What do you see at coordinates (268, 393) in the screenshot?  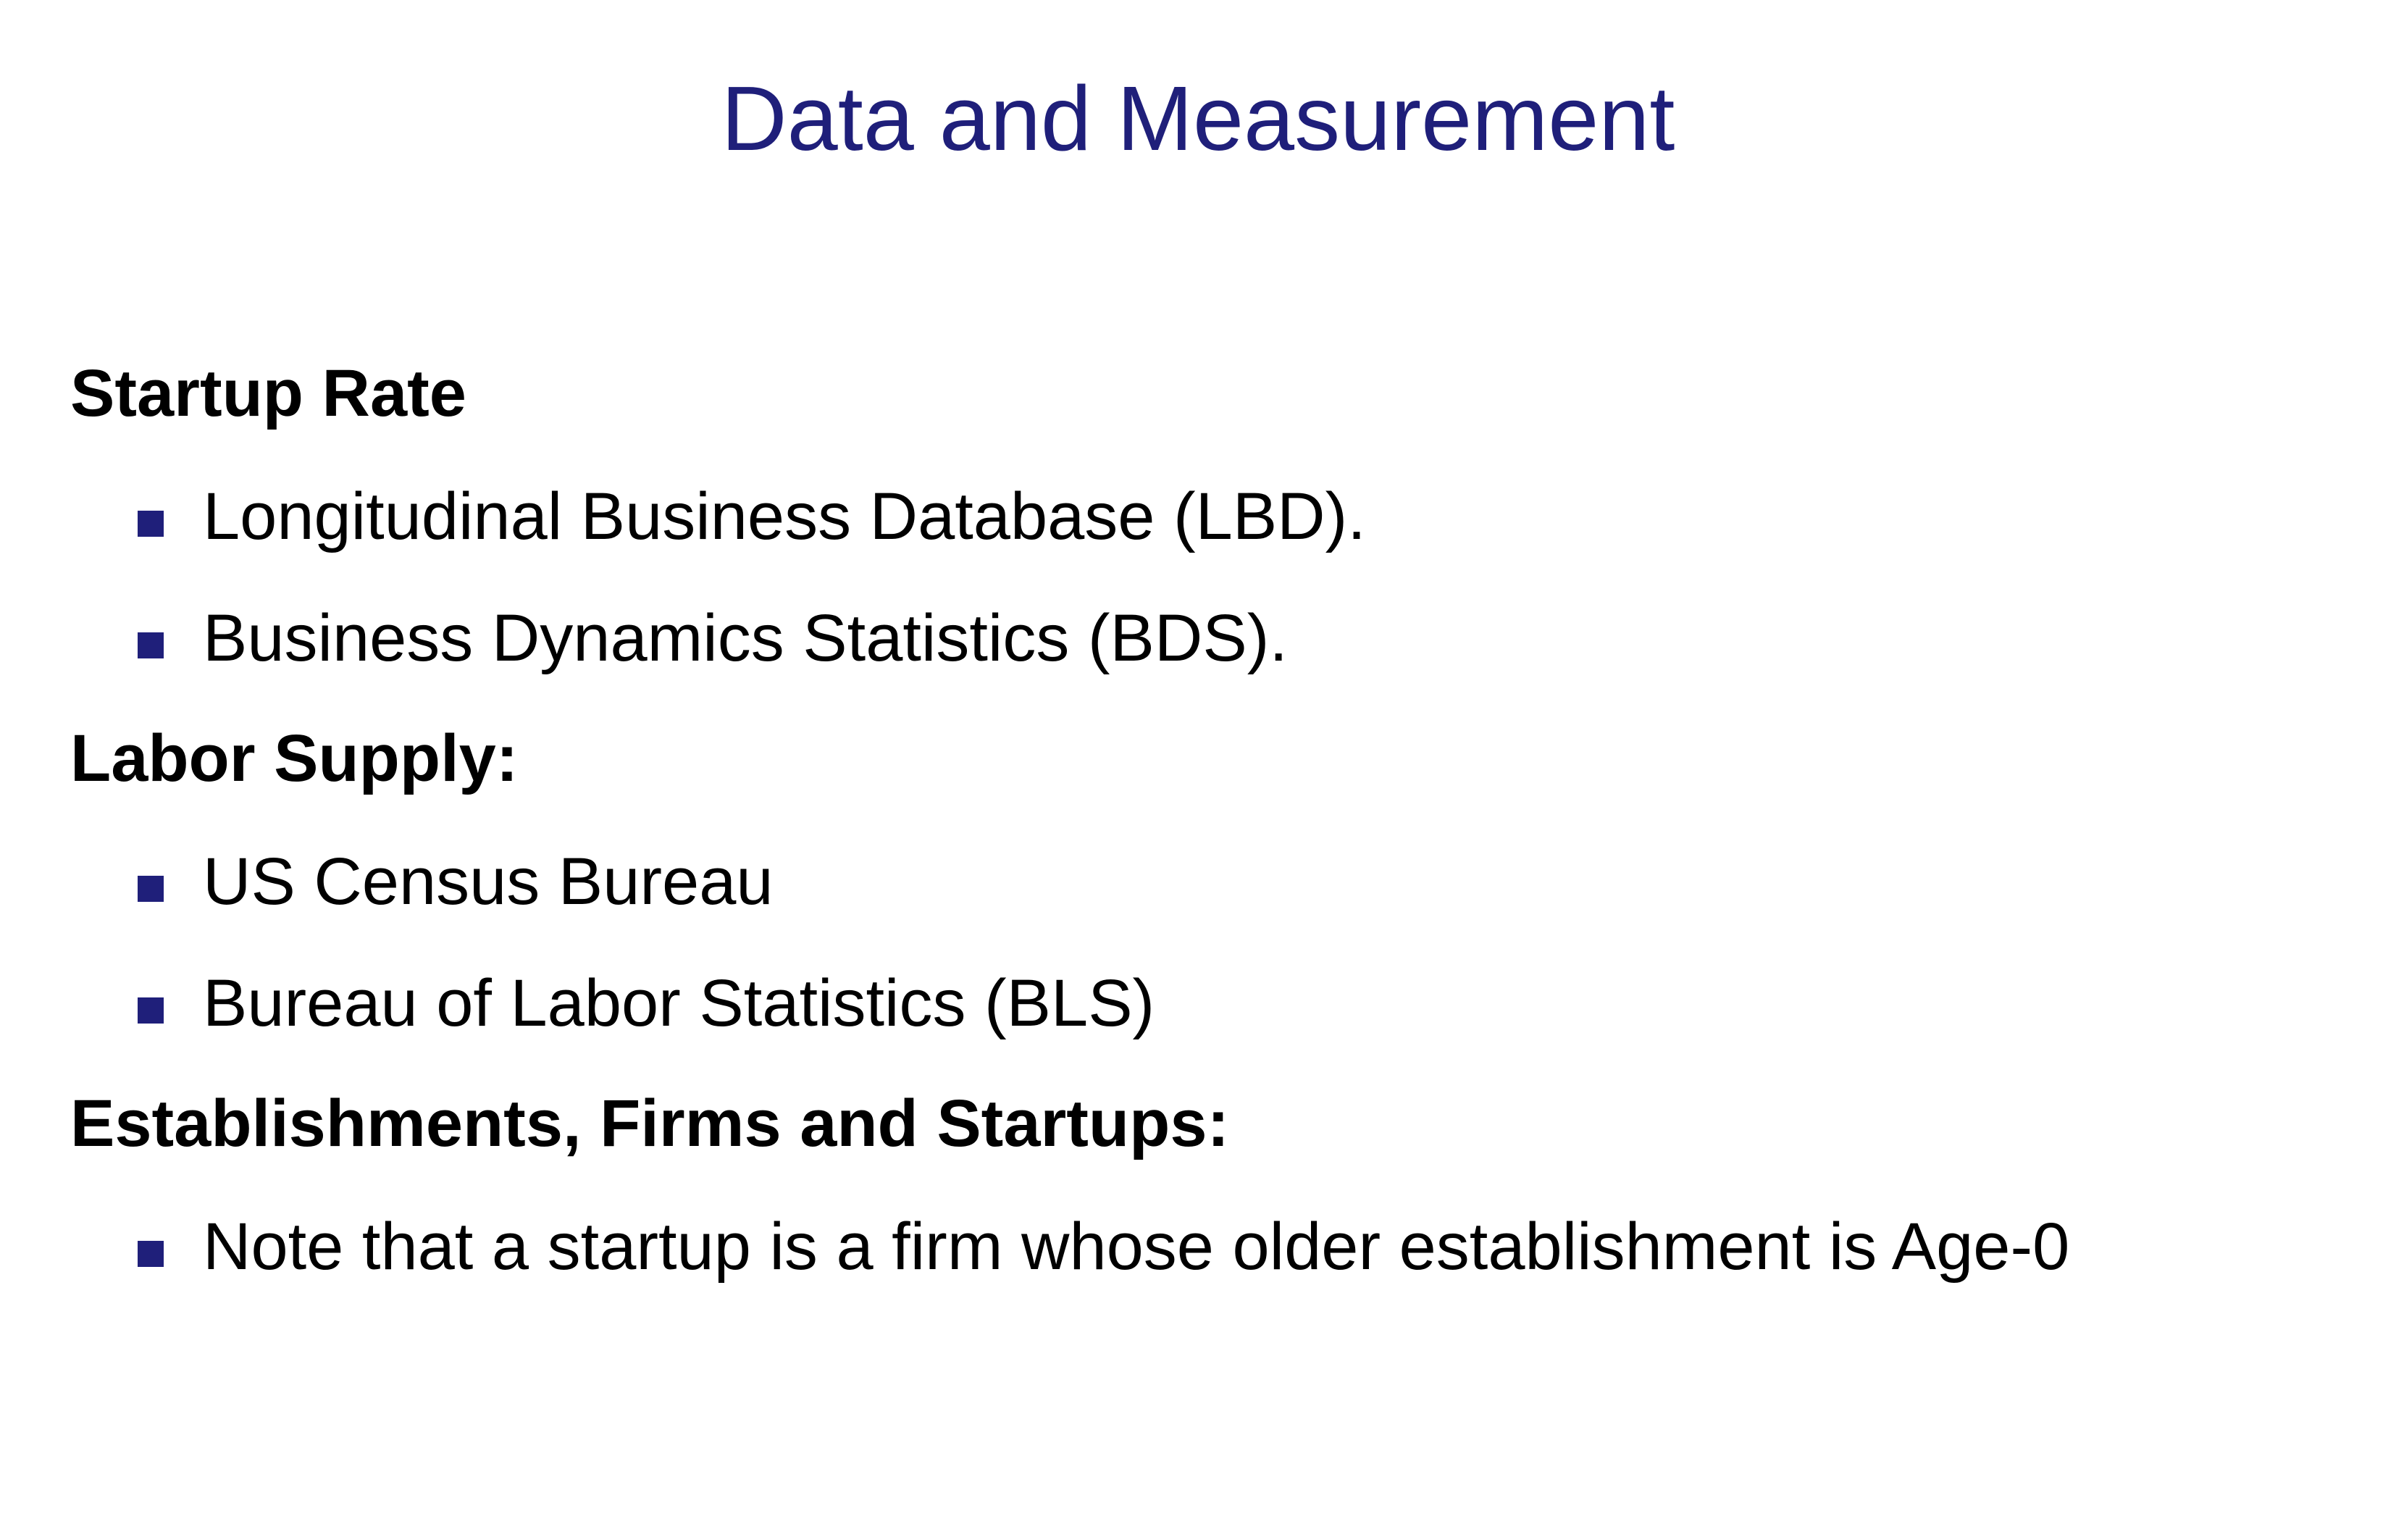 I see `section-heading-startup-rate: Startup Rate` at bounding box center [268, 393].